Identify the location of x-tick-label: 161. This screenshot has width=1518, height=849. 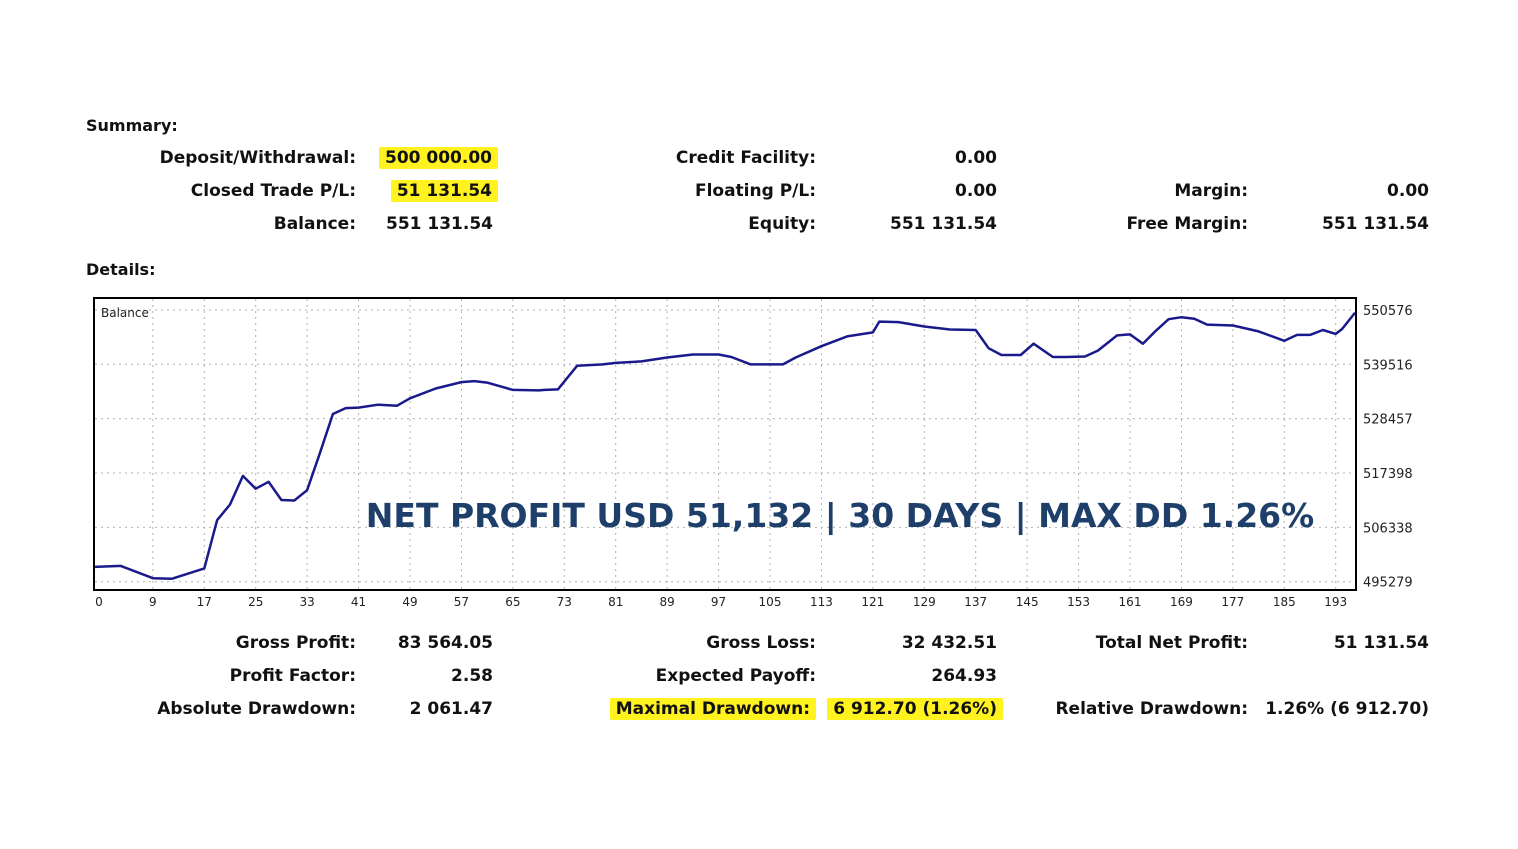
(1130, 602).